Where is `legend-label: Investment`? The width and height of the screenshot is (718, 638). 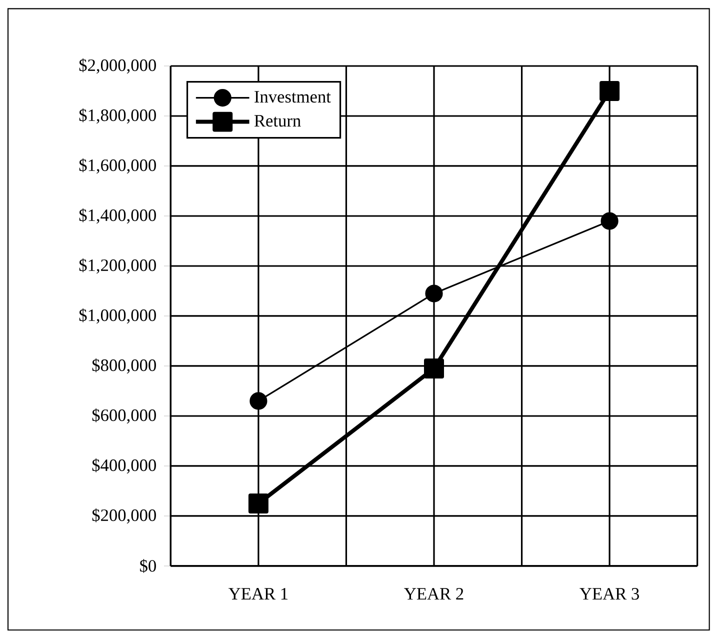 legend-label: Investment is located at coordinates (292, 97).